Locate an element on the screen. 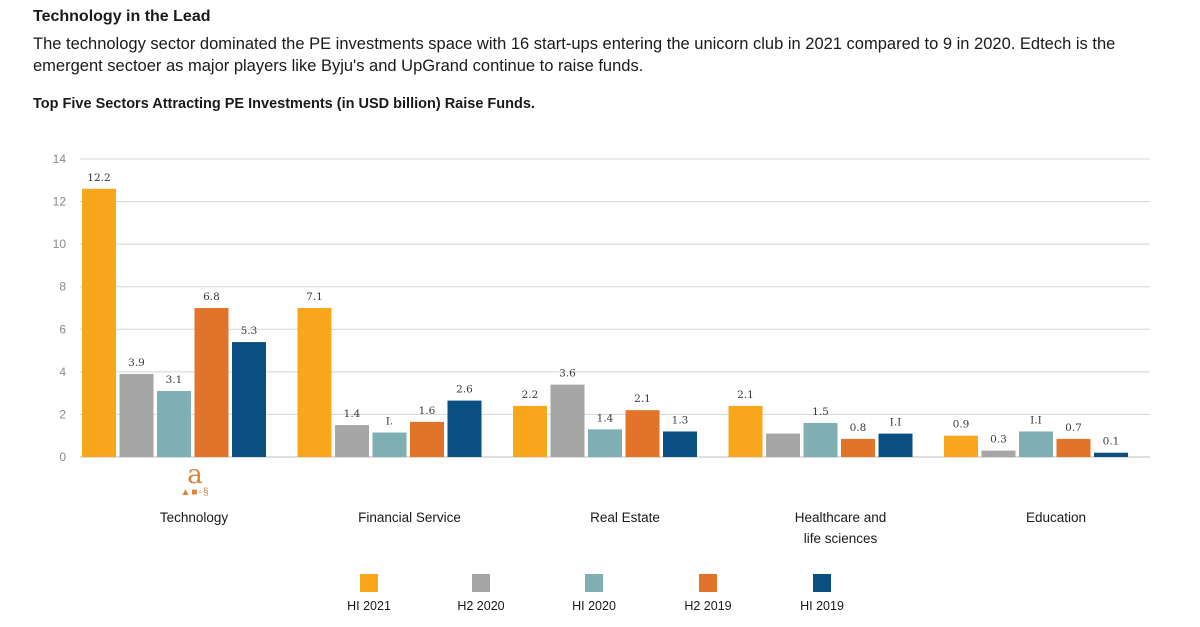  y-tick-label: 10 is located at coordinates (60, 244).